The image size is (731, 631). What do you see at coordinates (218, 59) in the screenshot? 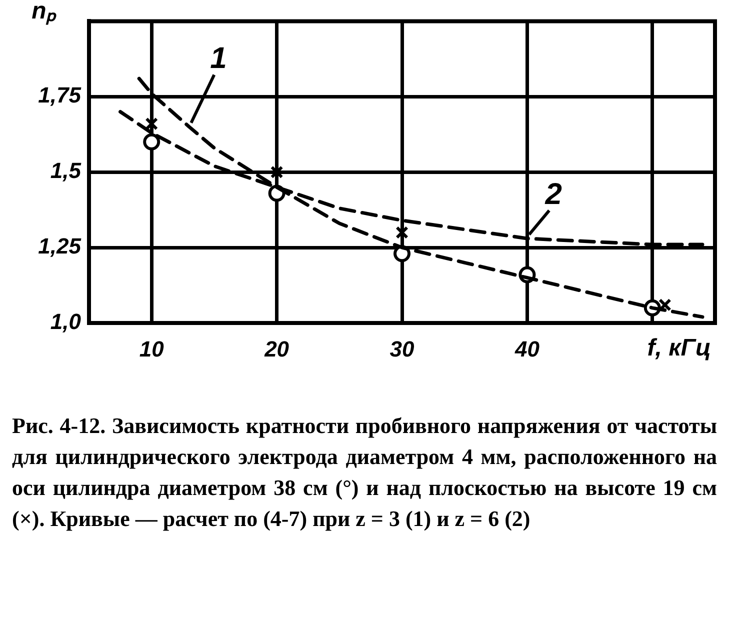
I see `series-label: 1` at bounding box center [218, 59].